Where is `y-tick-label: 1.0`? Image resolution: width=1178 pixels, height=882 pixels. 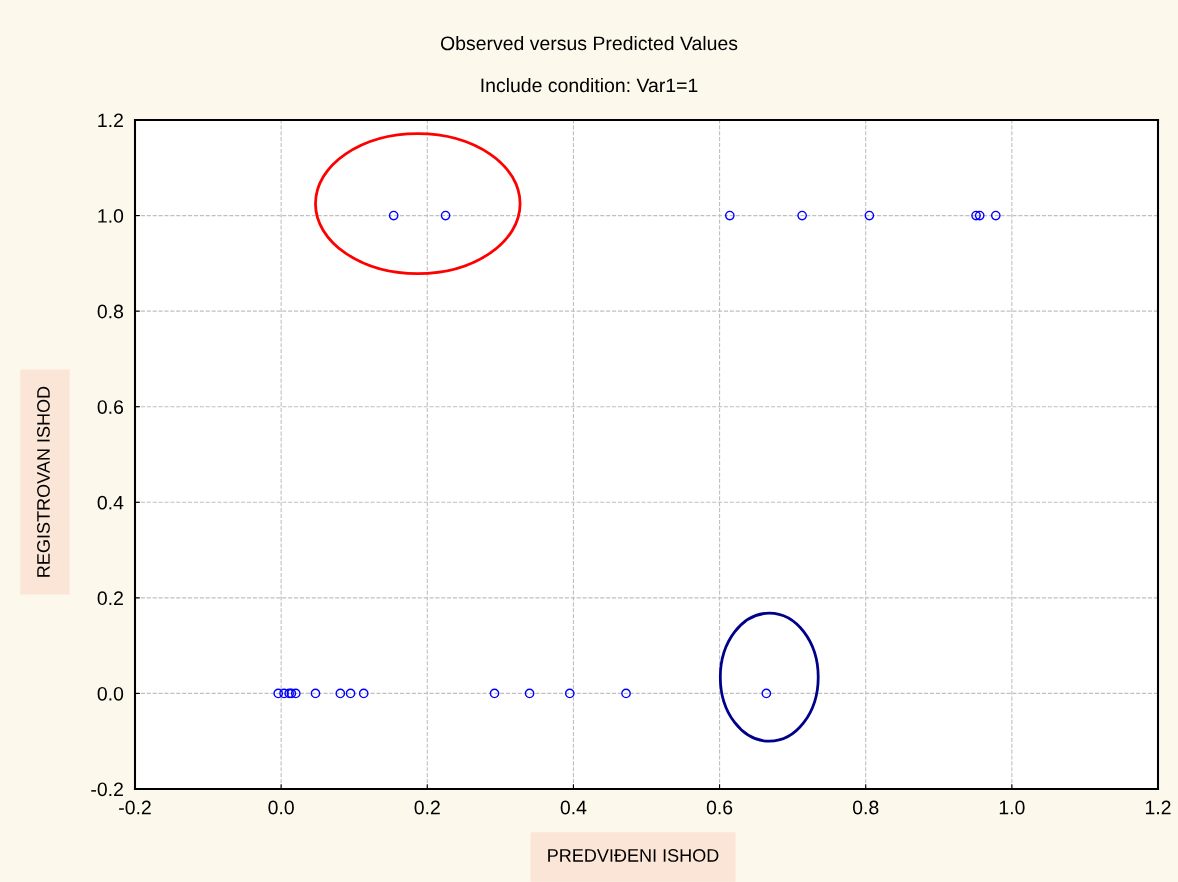
y-tick-label: 1.0 is located at coordinates (111, 216).